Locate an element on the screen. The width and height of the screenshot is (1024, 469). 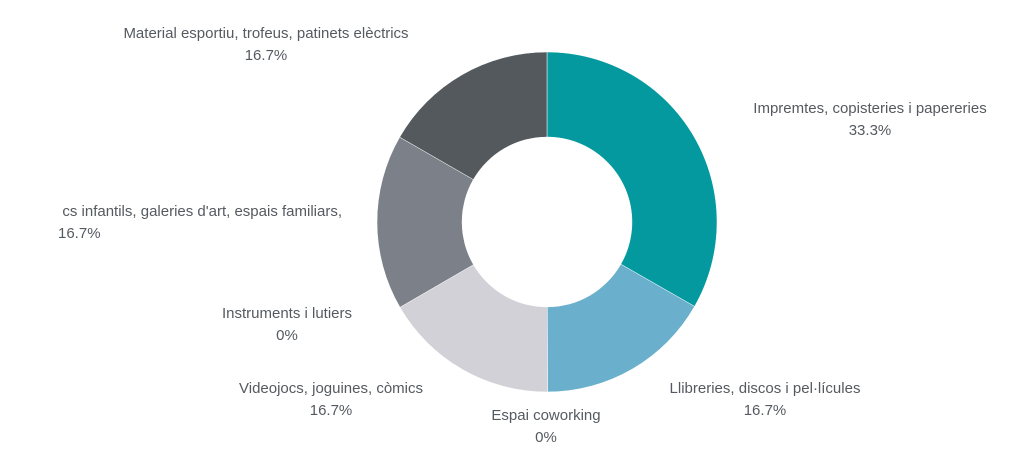
slice-label-coworking: Espai coworking 0% is located at coordinates (545, 427).